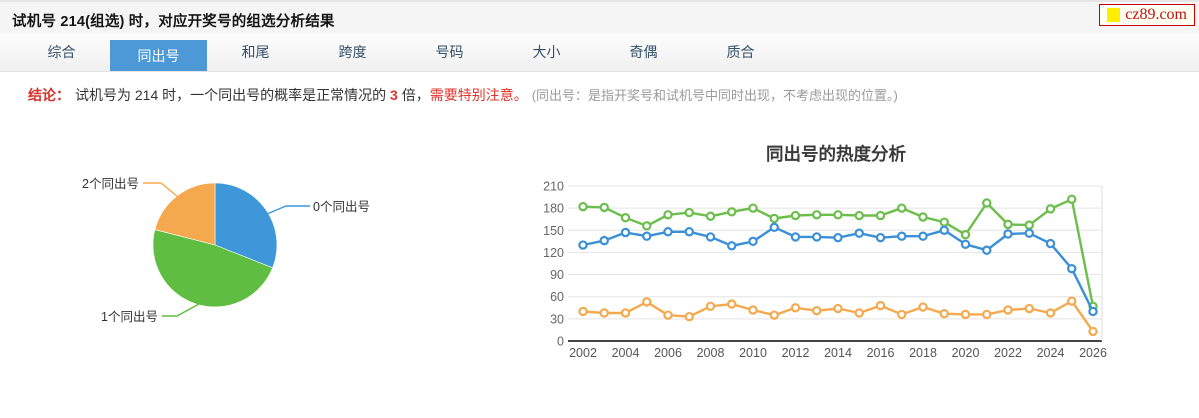 Image resolution: width=1199 pixels, height=418 pixels. I want to click on tab-zonghe: 综合, so click(61, 52).